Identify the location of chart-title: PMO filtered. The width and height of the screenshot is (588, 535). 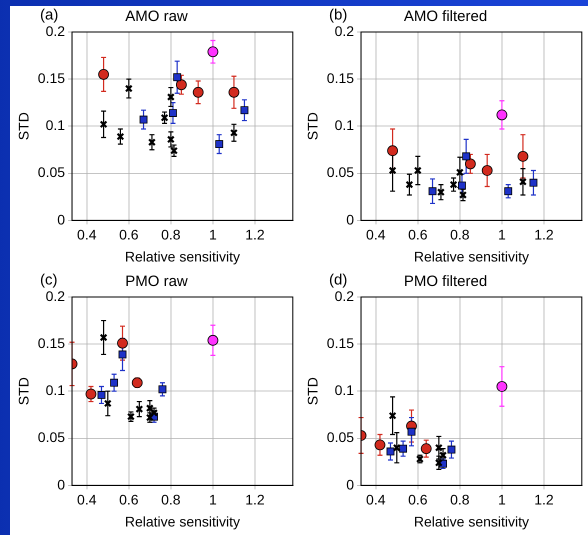
(446, 281).